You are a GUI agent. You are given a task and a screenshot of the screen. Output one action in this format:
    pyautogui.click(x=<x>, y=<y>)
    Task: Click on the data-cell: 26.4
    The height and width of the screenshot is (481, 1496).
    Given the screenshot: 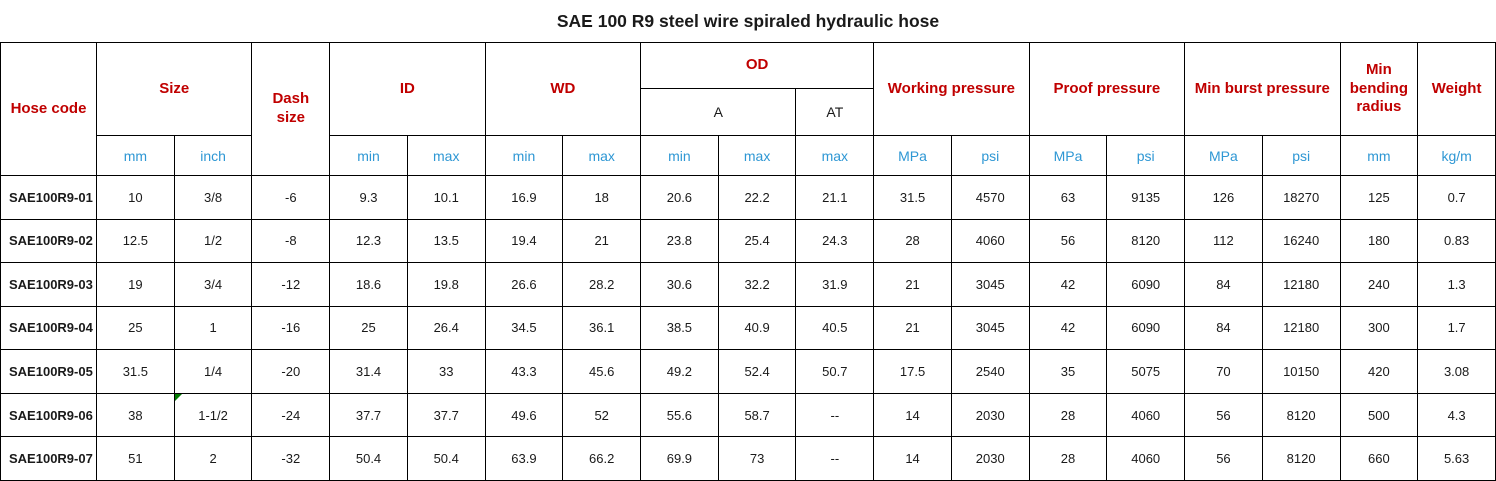 What is the action you would take?
    pyautogui.click(x=446, y=328)
    